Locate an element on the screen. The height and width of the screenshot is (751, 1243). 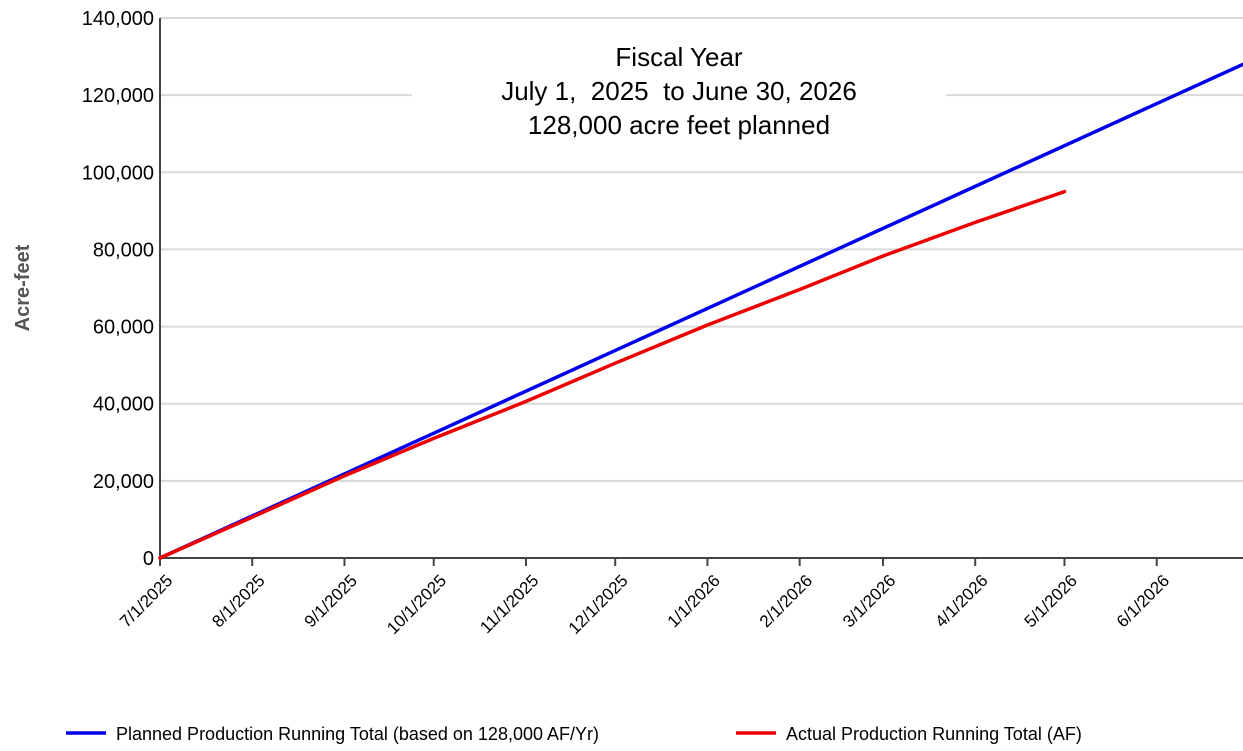
y-tick-label: 80,000 is located at coordinates (123, 250).